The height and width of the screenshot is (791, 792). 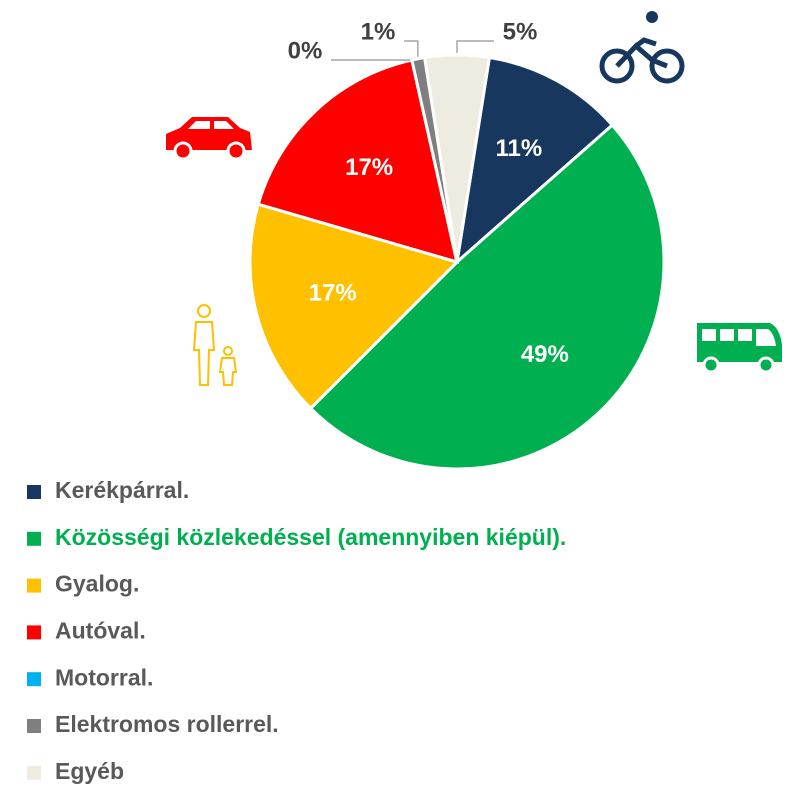 I want to click on legend-label: Gyalog., so click(x=97, y=584).